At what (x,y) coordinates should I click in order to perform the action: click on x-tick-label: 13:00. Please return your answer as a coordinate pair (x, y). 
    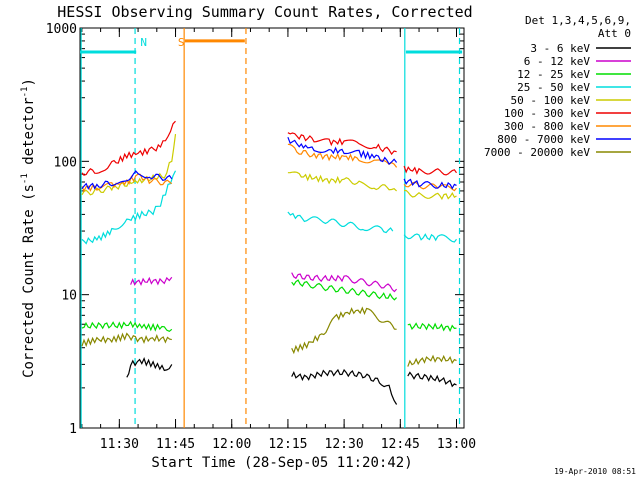
    Looking at the image, I should click on (456, 444).